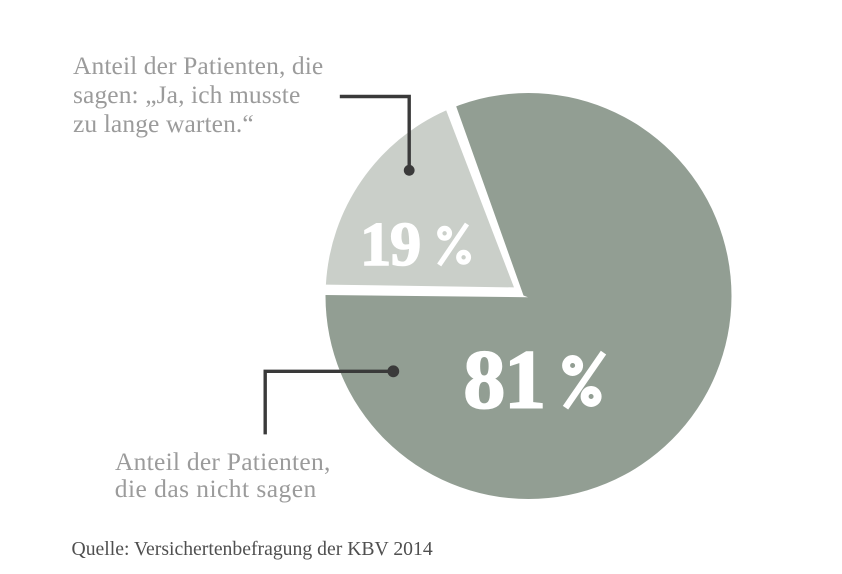  I want to click on svg-text: 19, so click(390, 244).